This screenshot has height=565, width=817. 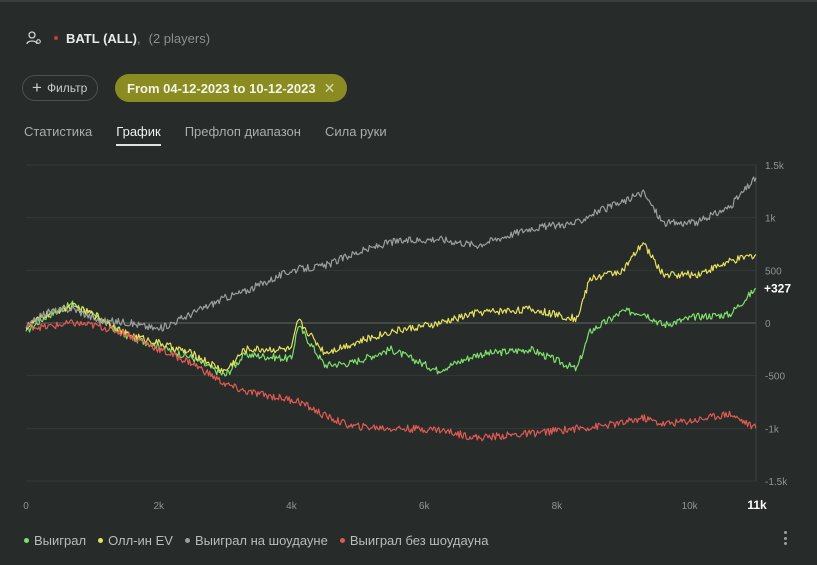 What do you see at coordinates (419, 540) in the screenshot?
I see `legend-label: Выиграл без шоудауна` at bounding box center [419, 540].